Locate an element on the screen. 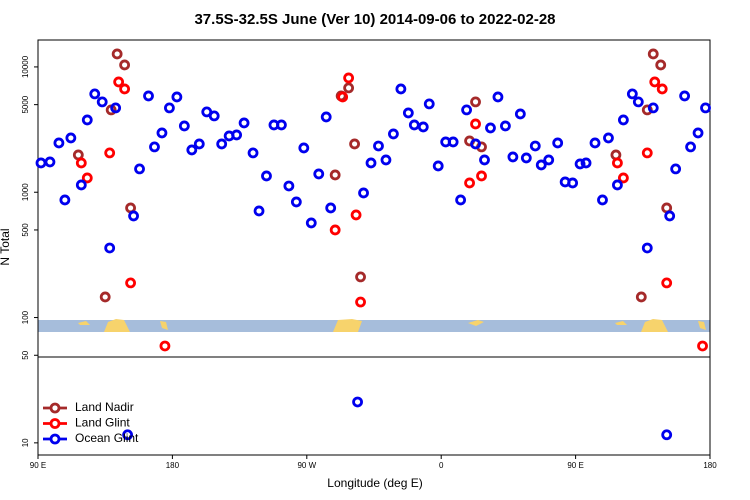 The image size is (750, 500). legend-label: Land Nadir is located at coordinates (104, 407).